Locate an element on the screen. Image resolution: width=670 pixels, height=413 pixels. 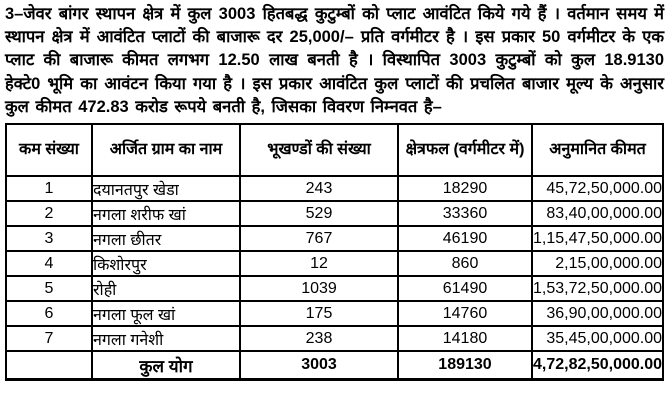
cell-village: नगला शरीफ खां is located at coordinates (166, 214).